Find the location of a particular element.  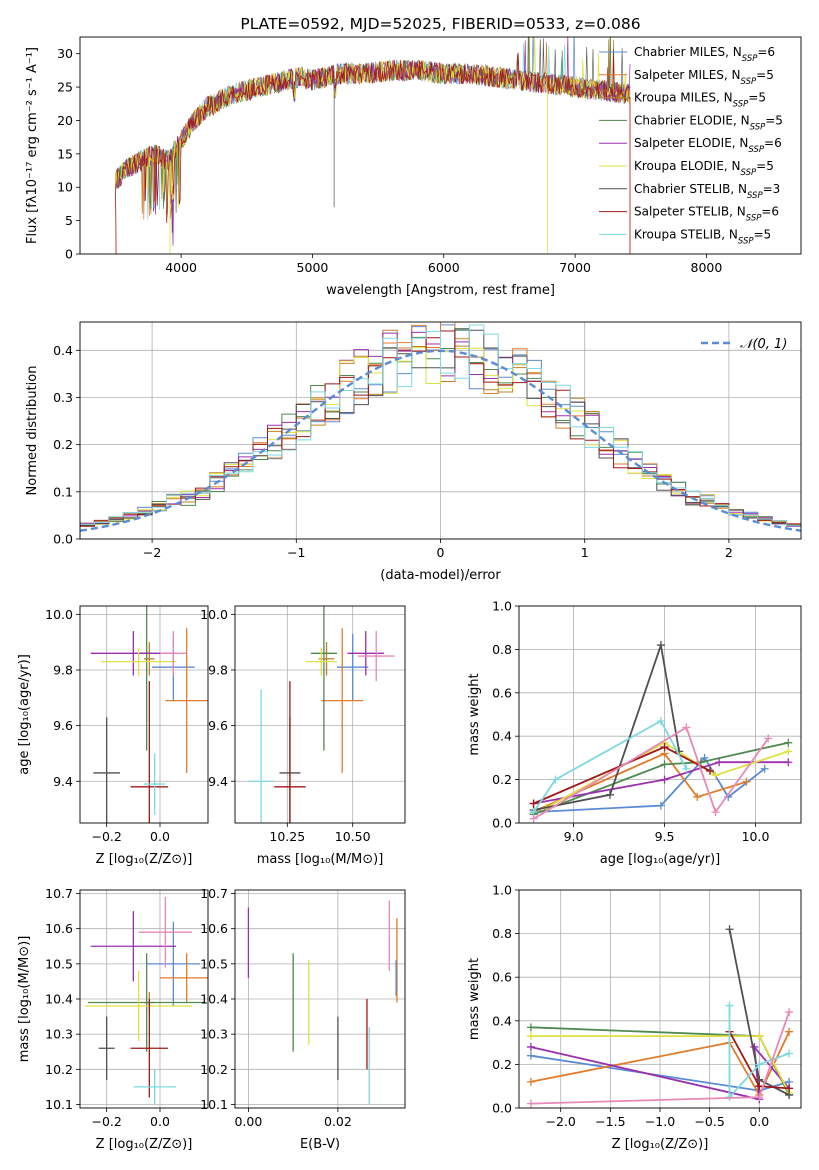

legend-label-gaussian: 𝒩(0, 1) is located at coordinates (763, 344).